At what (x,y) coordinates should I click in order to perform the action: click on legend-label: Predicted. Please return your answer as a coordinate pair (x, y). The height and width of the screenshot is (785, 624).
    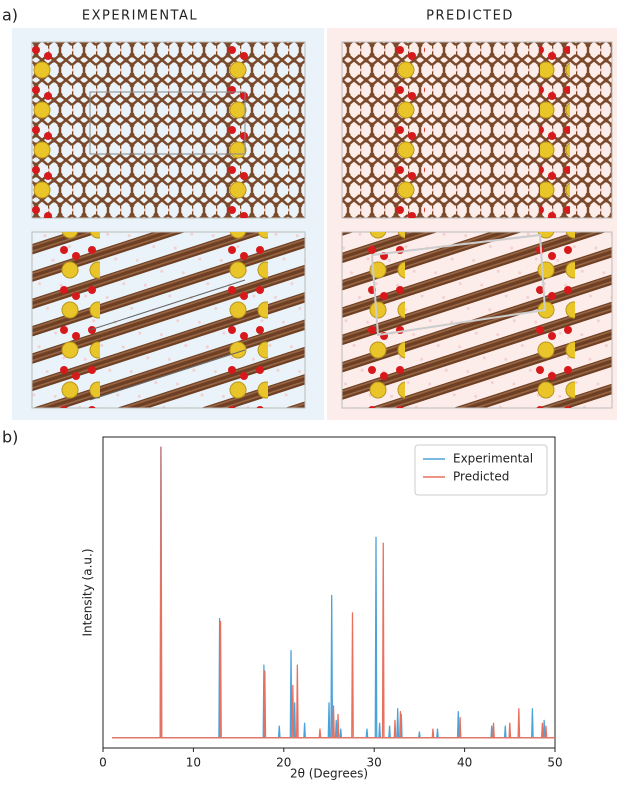
    Looking at the image, I should click on (481, 477).